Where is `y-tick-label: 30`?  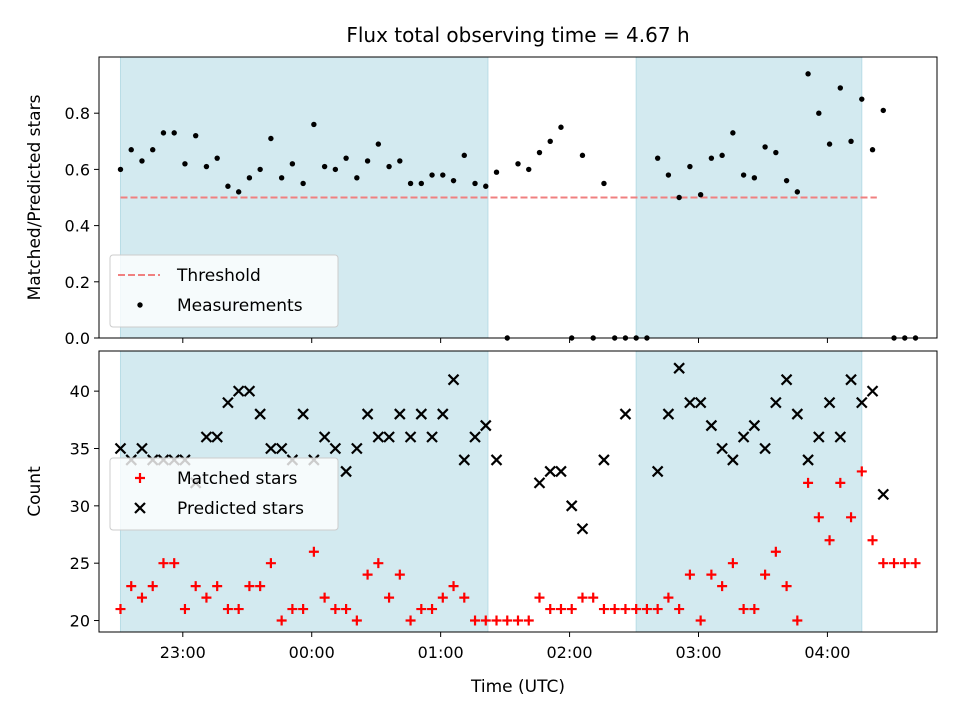
y-tick-label: 30 is located at coordinates (80, 506).